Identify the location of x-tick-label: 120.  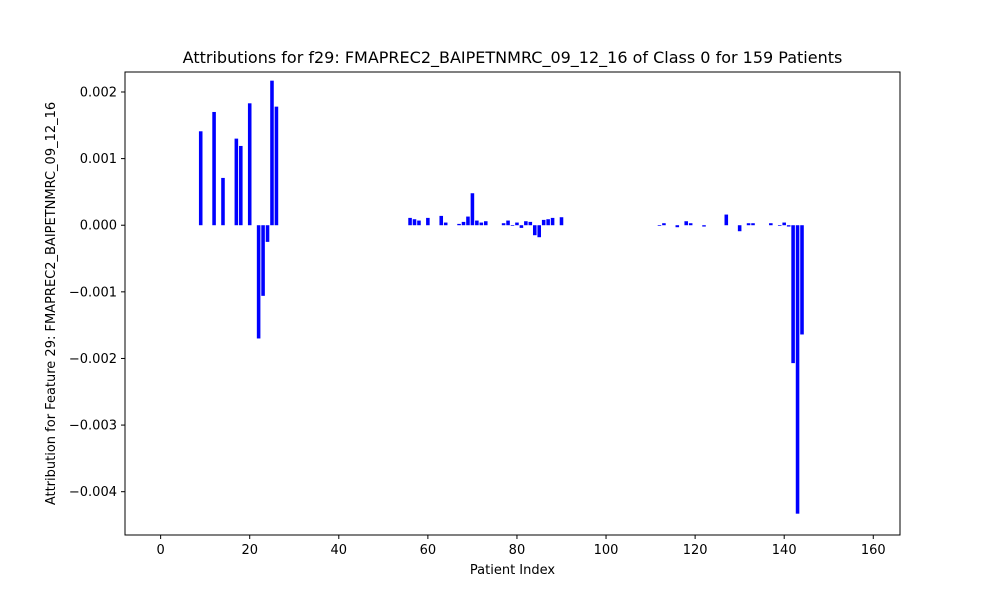
(695, 550).